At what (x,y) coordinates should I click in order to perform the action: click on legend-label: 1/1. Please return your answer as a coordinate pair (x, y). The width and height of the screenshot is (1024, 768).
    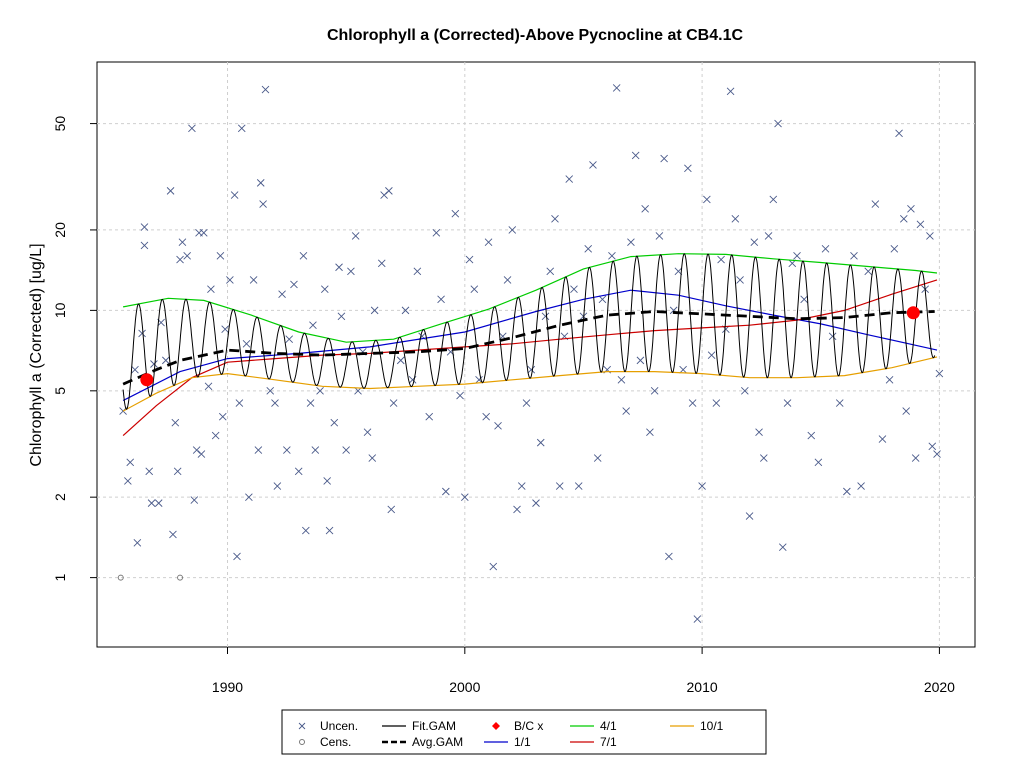
    Looking at the image, I should click on (522, 742).